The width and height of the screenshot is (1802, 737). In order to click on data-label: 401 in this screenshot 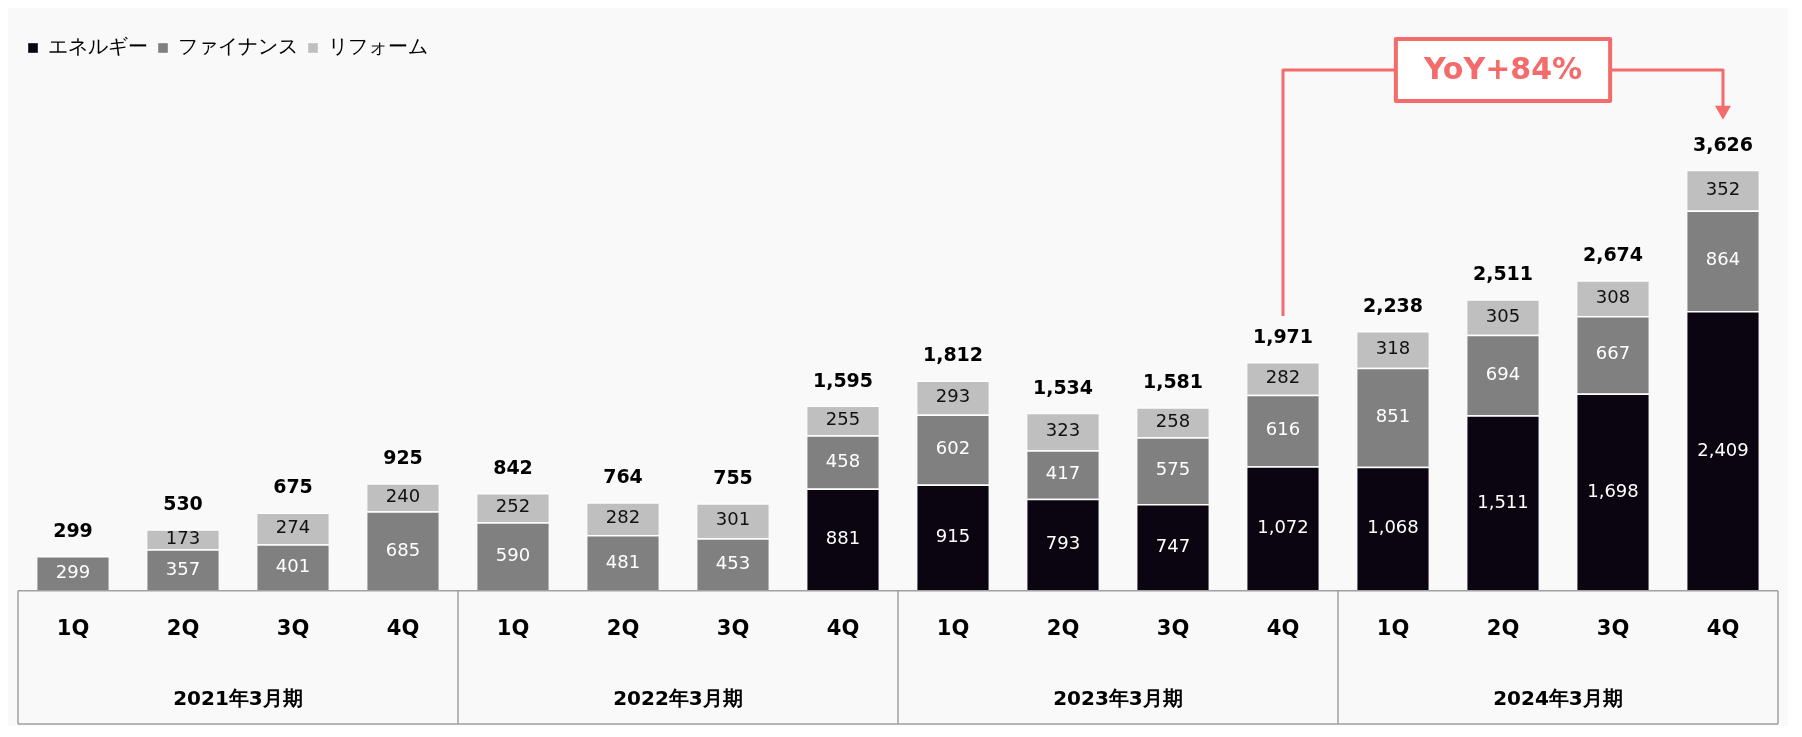, I will do `click(293, 566)`.